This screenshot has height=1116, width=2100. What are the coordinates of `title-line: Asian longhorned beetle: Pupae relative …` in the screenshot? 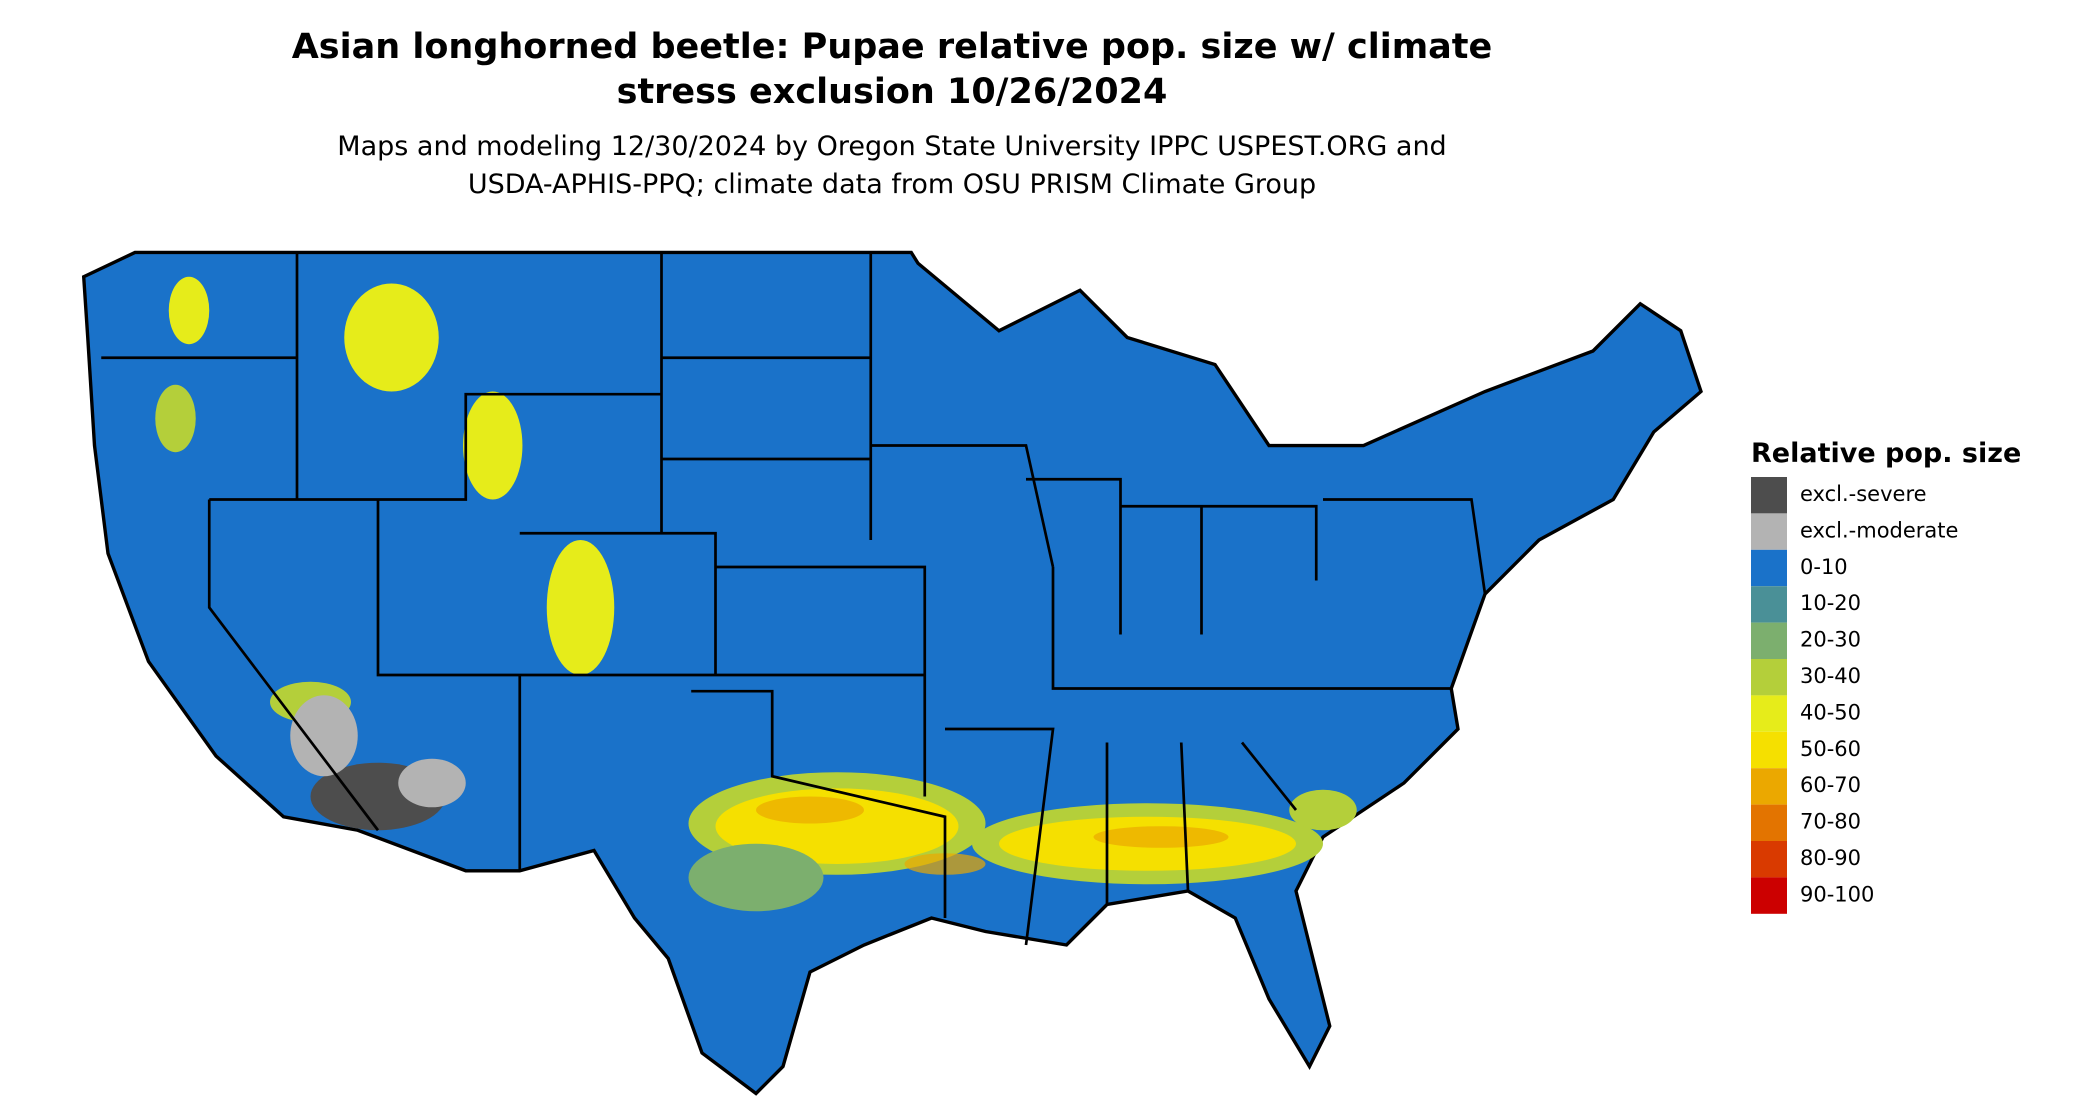 It's located at (892, 47).